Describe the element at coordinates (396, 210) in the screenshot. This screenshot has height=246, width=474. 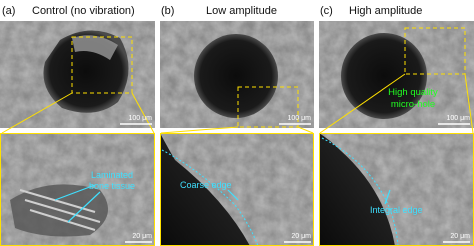
I see `annotation: Integral edge` at that location.